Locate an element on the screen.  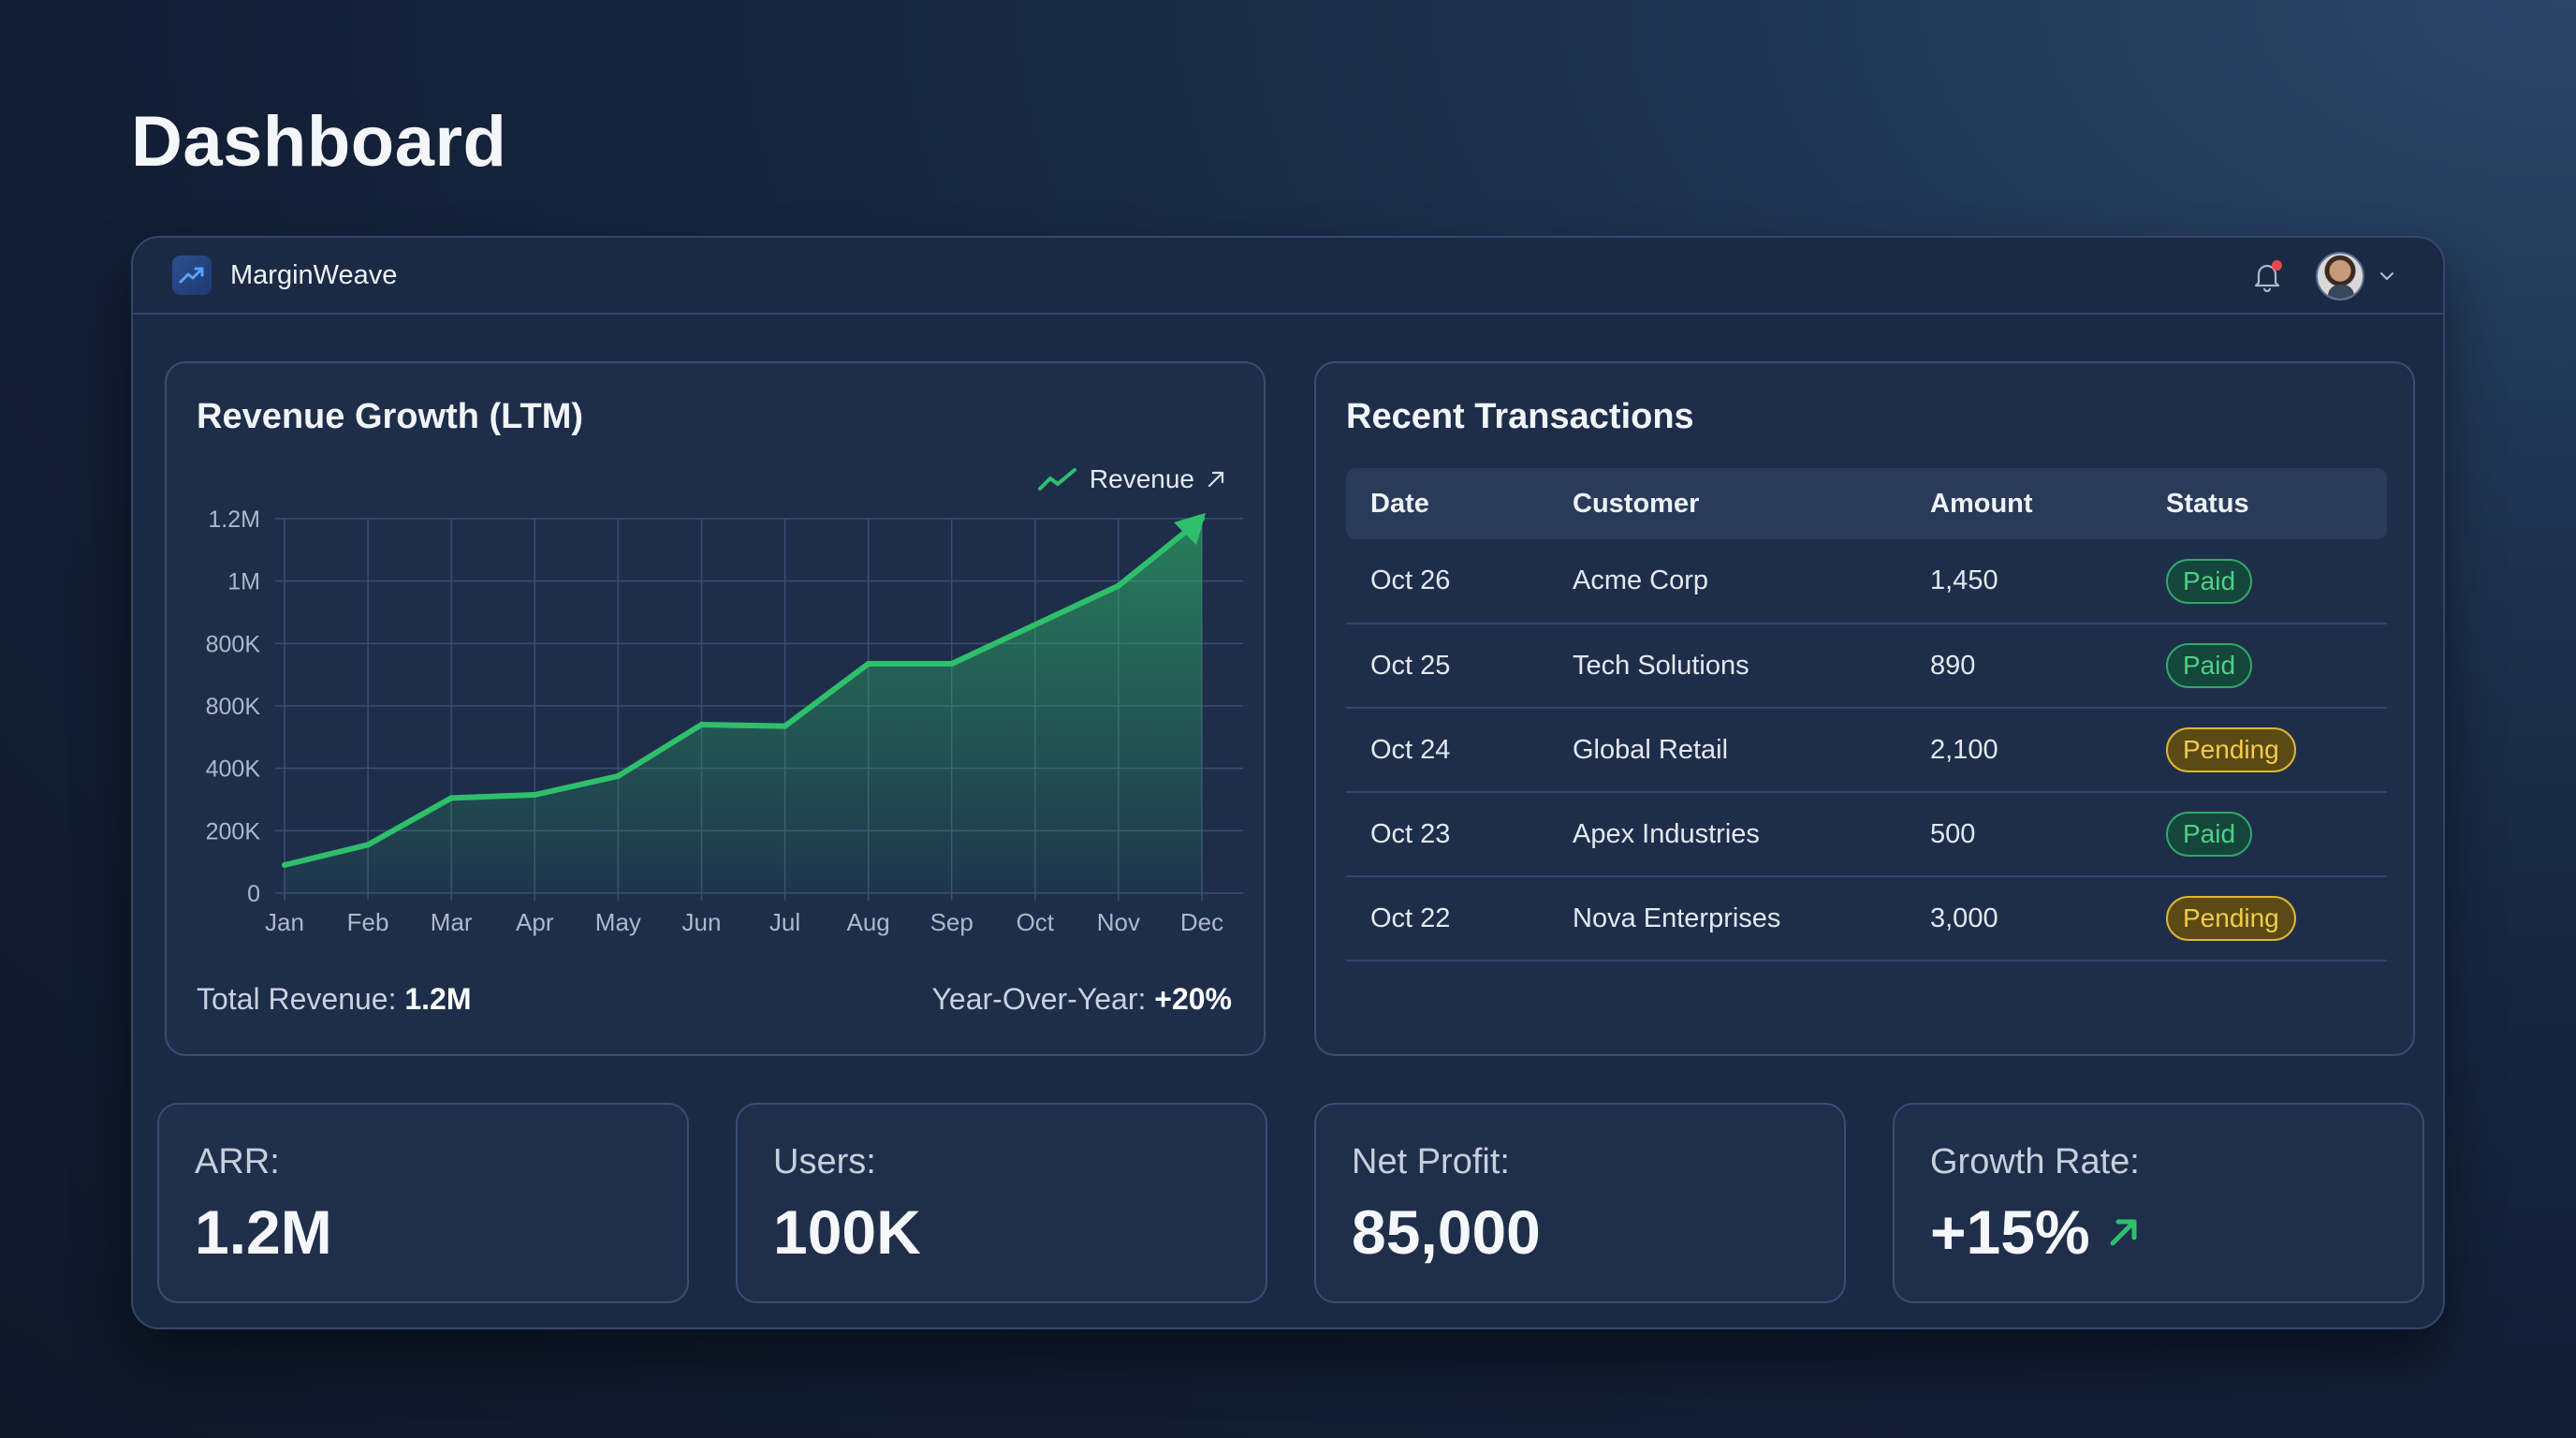
stat-value-text: 100K is located at coordinates (847, 1232).